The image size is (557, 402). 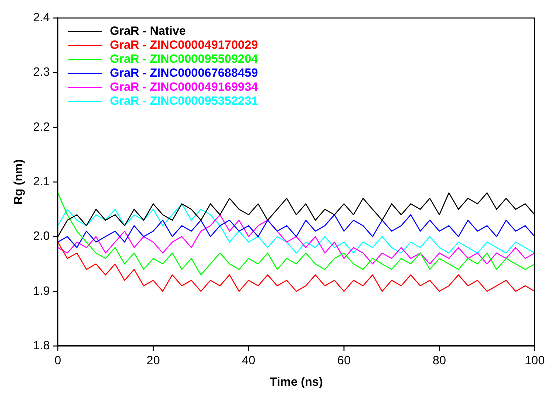 What do you see at coordinates (184, 73) in the screenshot?
I see `legend-label: GraR - ZINC000067688459` at bounding box center [184, 73].